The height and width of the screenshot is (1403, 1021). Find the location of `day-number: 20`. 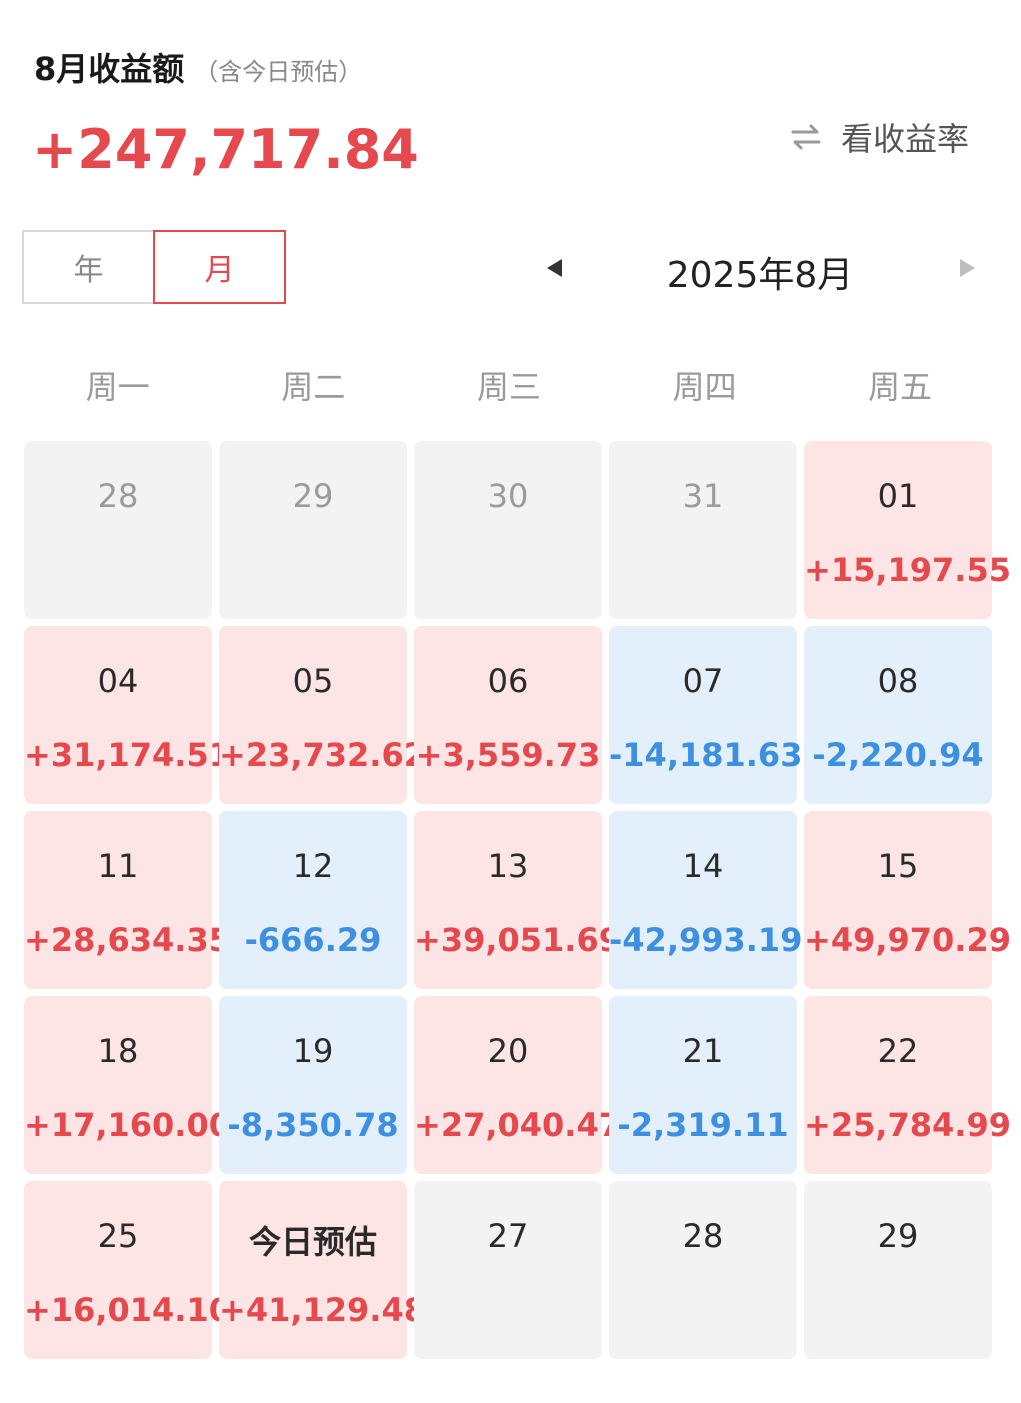

day-number: 20 is located at coordinates (508, 1051).